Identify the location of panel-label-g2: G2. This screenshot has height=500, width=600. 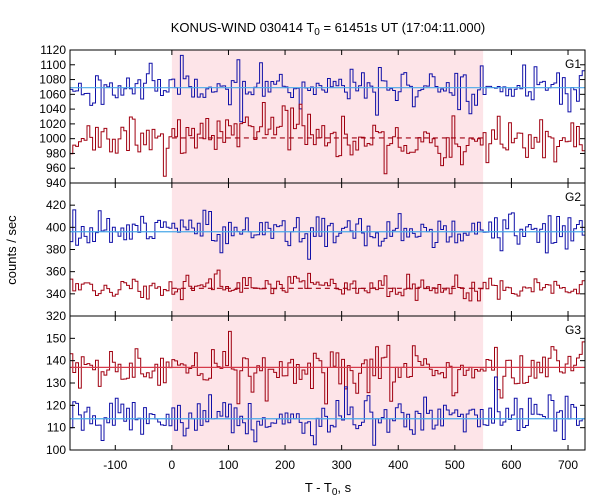
(573, 197).